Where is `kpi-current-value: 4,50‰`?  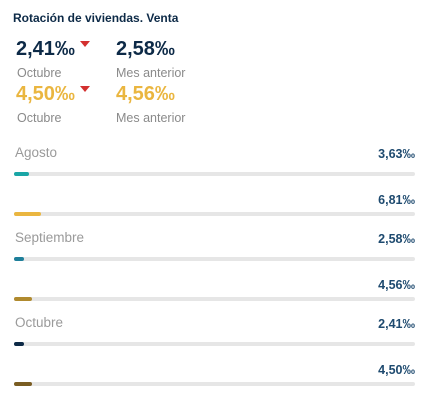
kpi-current-value: 4,50‰ is located at coordinates (53, 94).